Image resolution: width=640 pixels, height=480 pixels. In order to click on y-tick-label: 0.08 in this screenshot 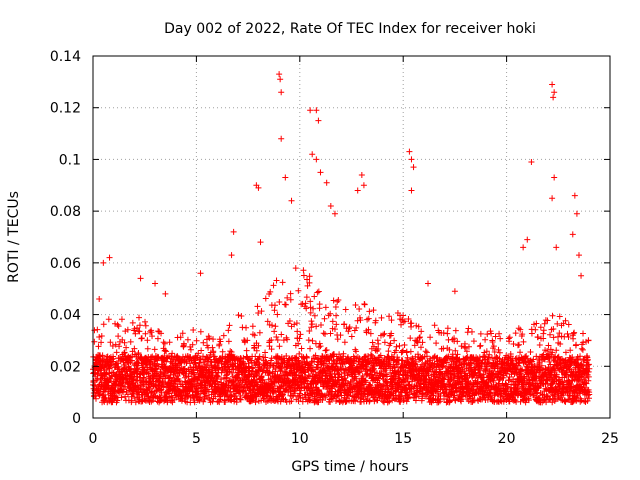, I will do `click(65, 212)`.